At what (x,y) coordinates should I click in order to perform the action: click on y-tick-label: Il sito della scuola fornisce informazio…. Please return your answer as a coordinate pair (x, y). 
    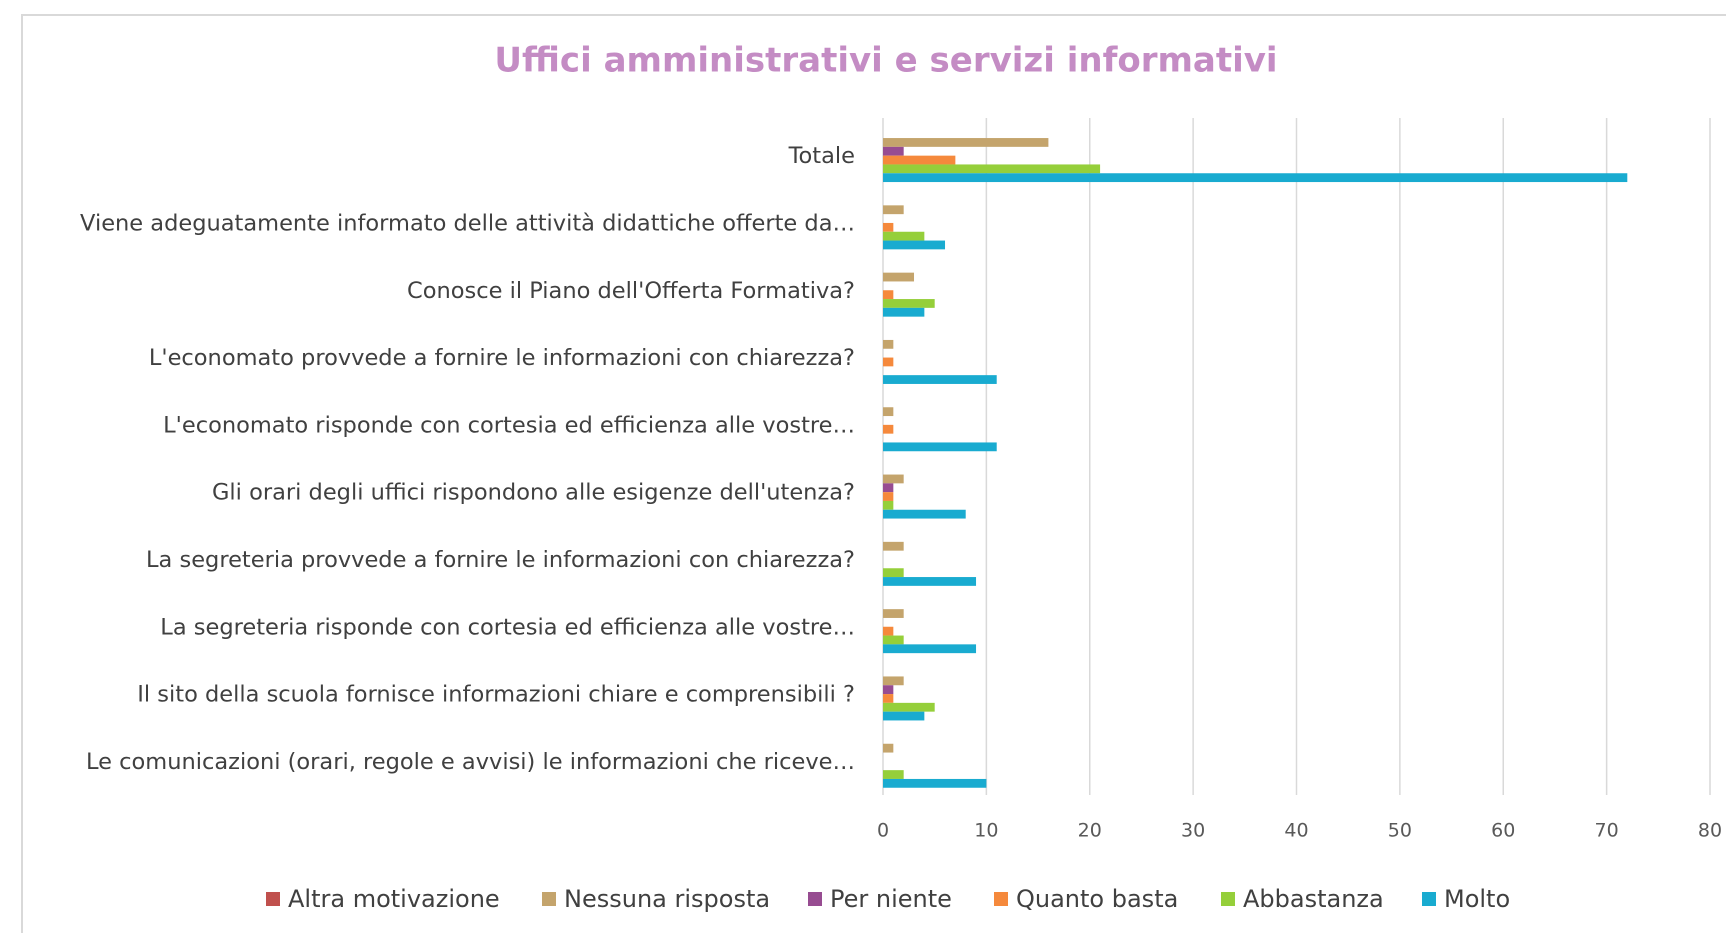
    Looking at the image, I should click on (496, 695).